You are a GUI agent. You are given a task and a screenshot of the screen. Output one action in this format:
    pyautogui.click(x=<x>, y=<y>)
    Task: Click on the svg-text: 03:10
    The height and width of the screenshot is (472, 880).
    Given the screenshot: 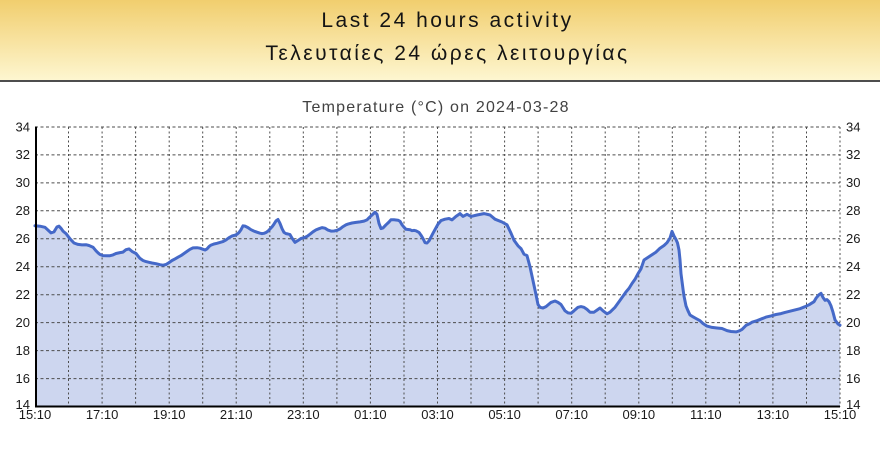 What is the action you would take?
    pyautogui.click(x=437, y=414)
    